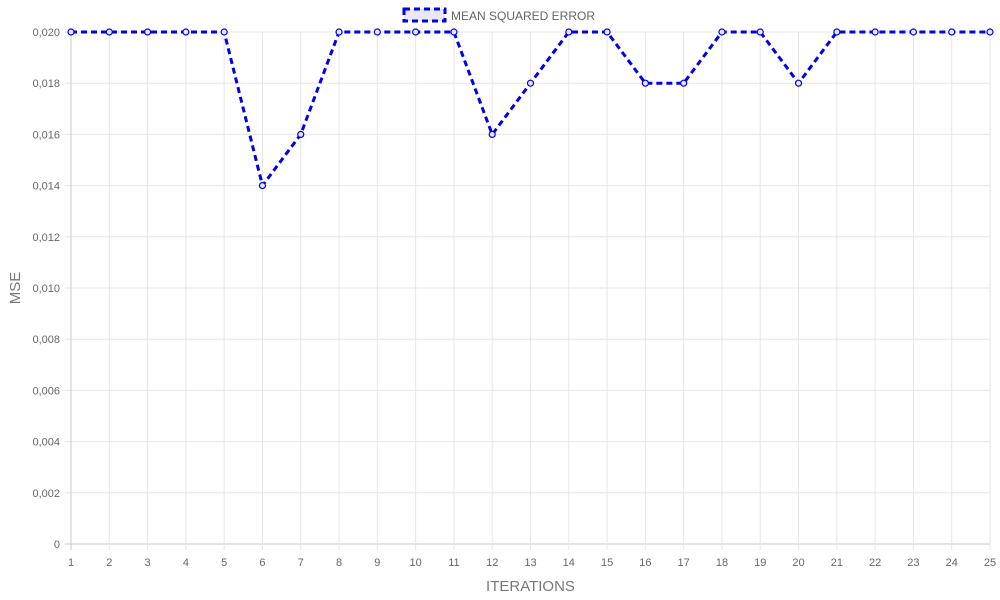 This screenshot has width=1000, height=600. I want to click on x-tick-label: 20, so click(798, 563).